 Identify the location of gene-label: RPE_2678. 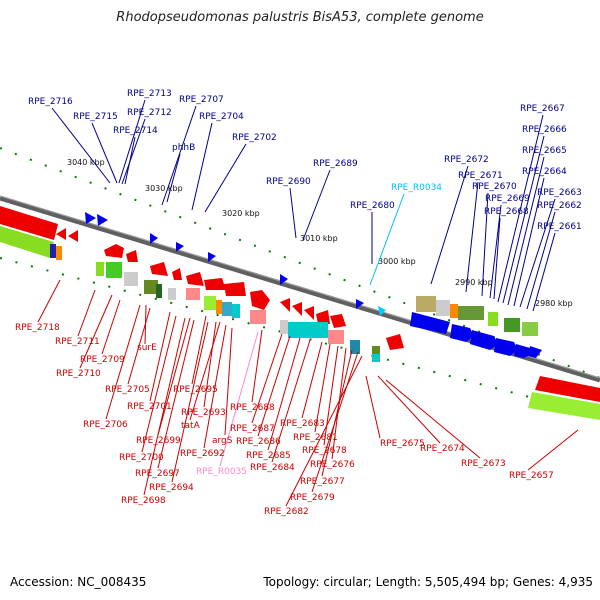
(324, 451).